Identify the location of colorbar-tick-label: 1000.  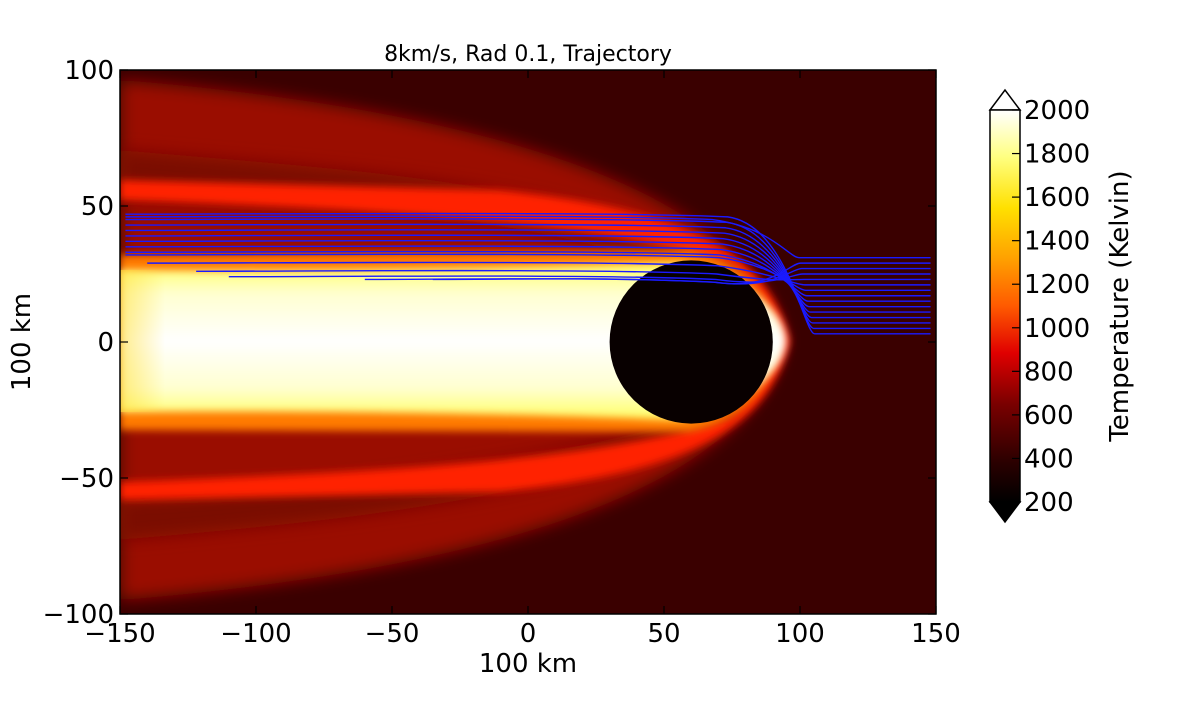
(1057, 329).